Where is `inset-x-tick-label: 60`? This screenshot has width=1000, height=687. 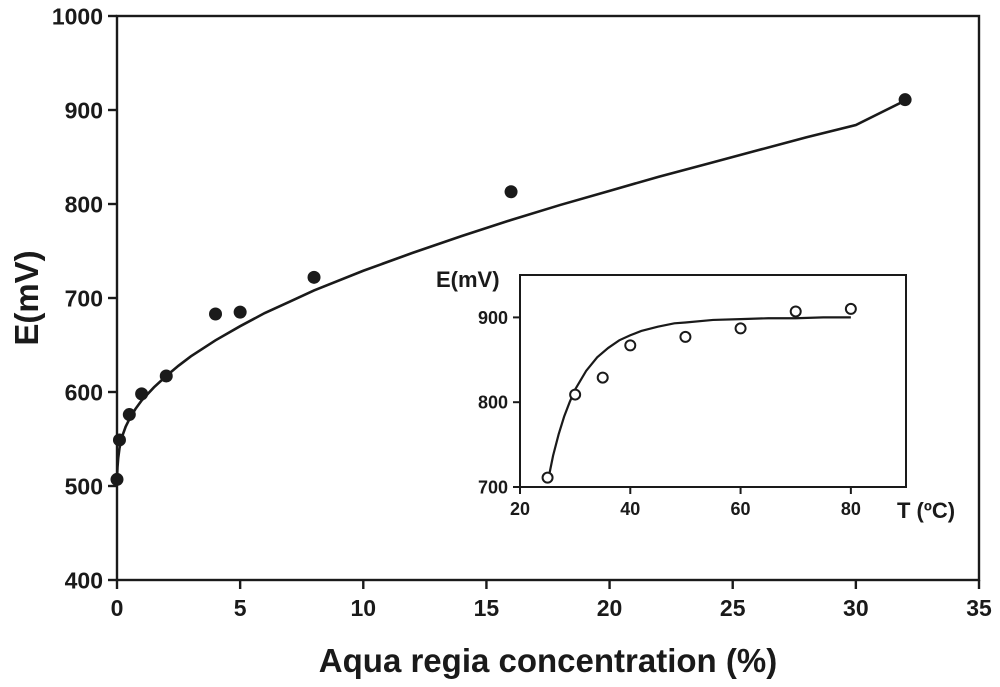
inset-x-tick-label: 60 is located at coordinates (741, 509).